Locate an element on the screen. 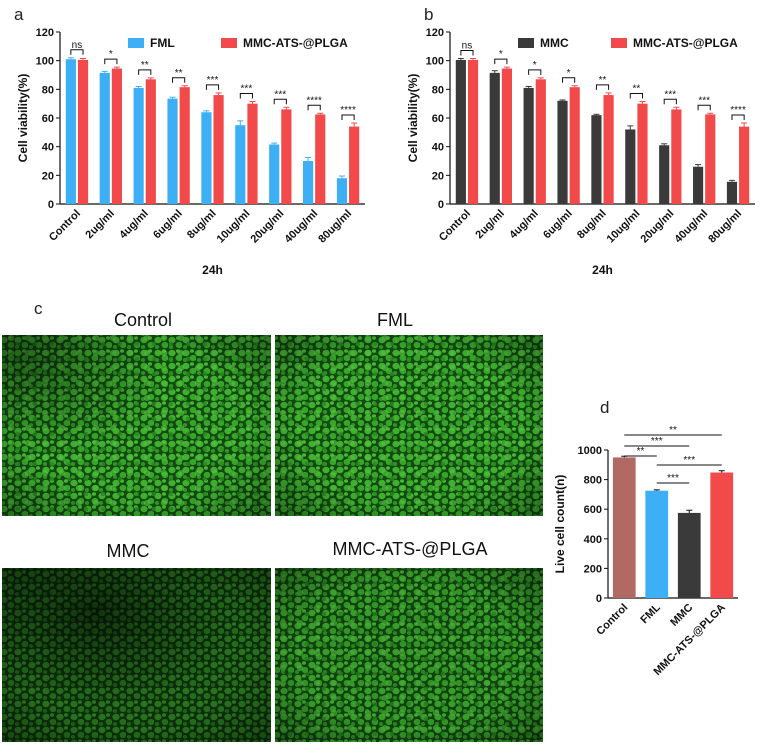  comparison-label: ** is located at coordinates (641, 451).